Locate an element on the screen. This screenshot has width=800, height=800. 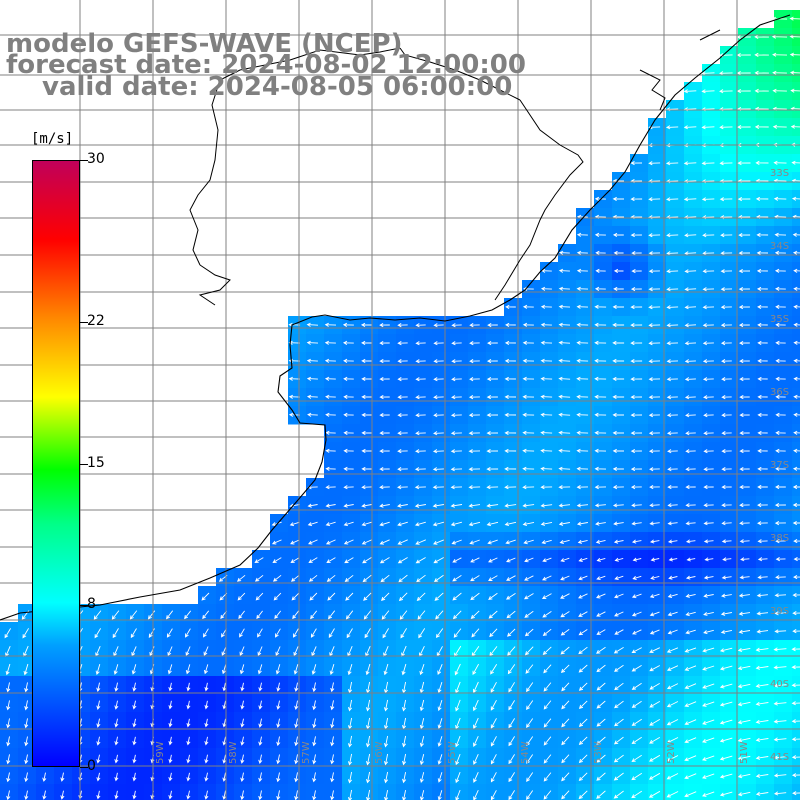
lon-label: 52W is located at coordinates (671, 752).